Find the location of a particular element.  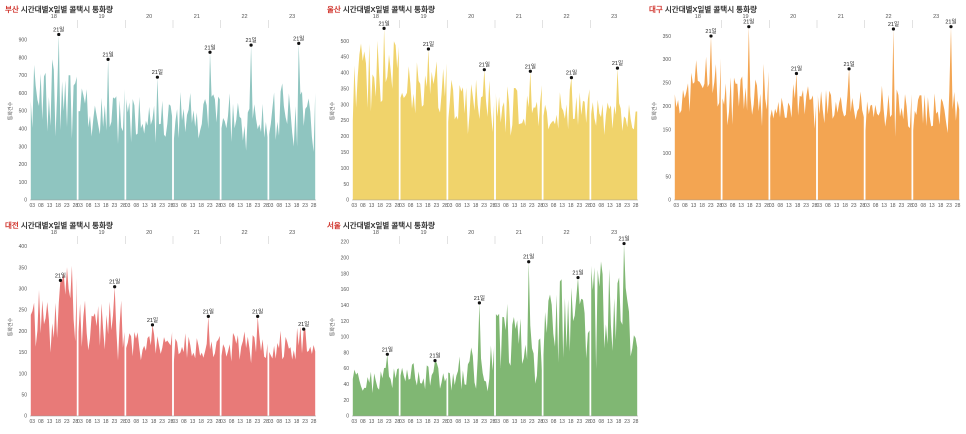

y-tick-label: 0 is located at coordinates (347, 201).